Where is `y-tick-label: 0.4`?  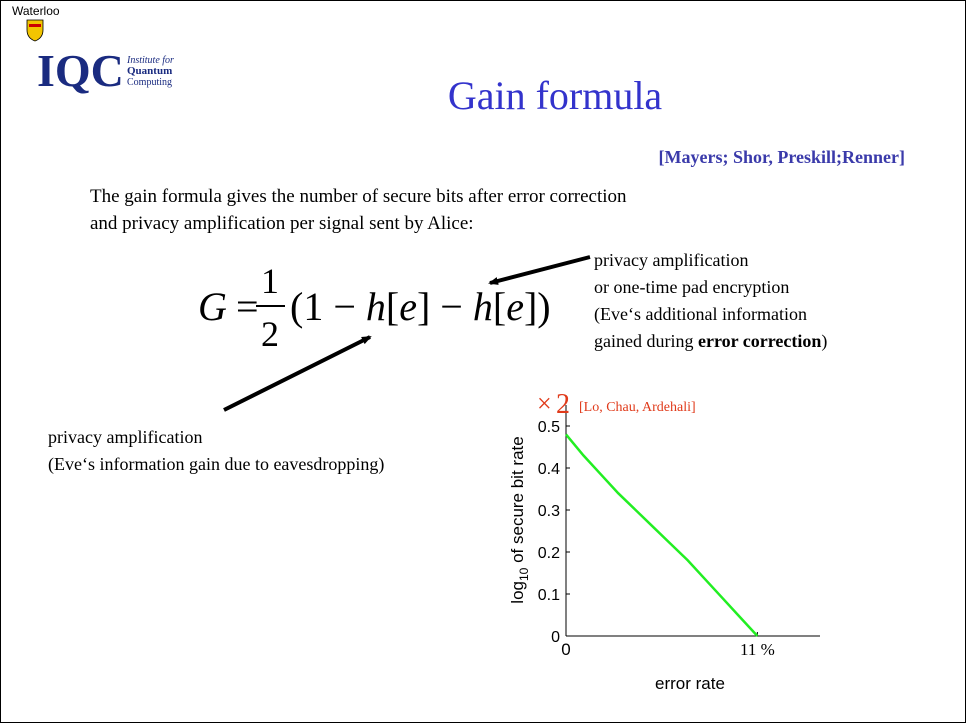 y-tick-label: 0.4 is located at coordinates (549, 469).